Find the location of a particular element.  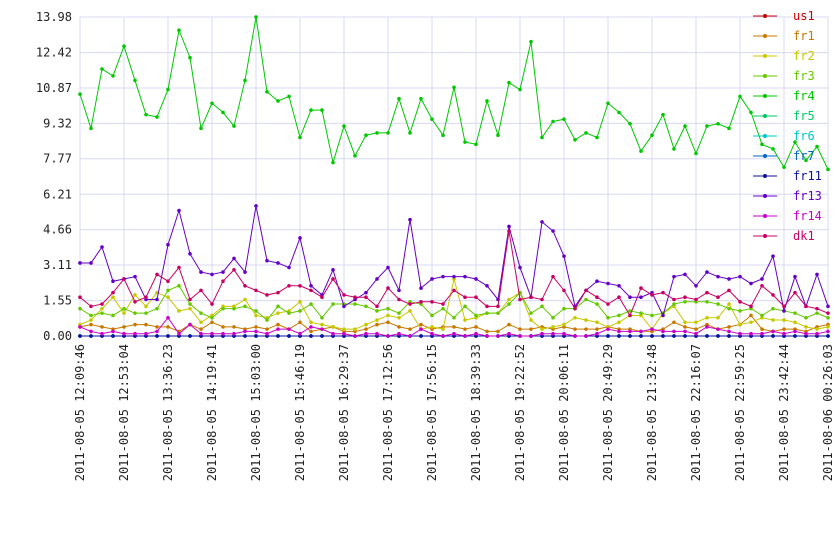

series is located at coordinates (454, 273).